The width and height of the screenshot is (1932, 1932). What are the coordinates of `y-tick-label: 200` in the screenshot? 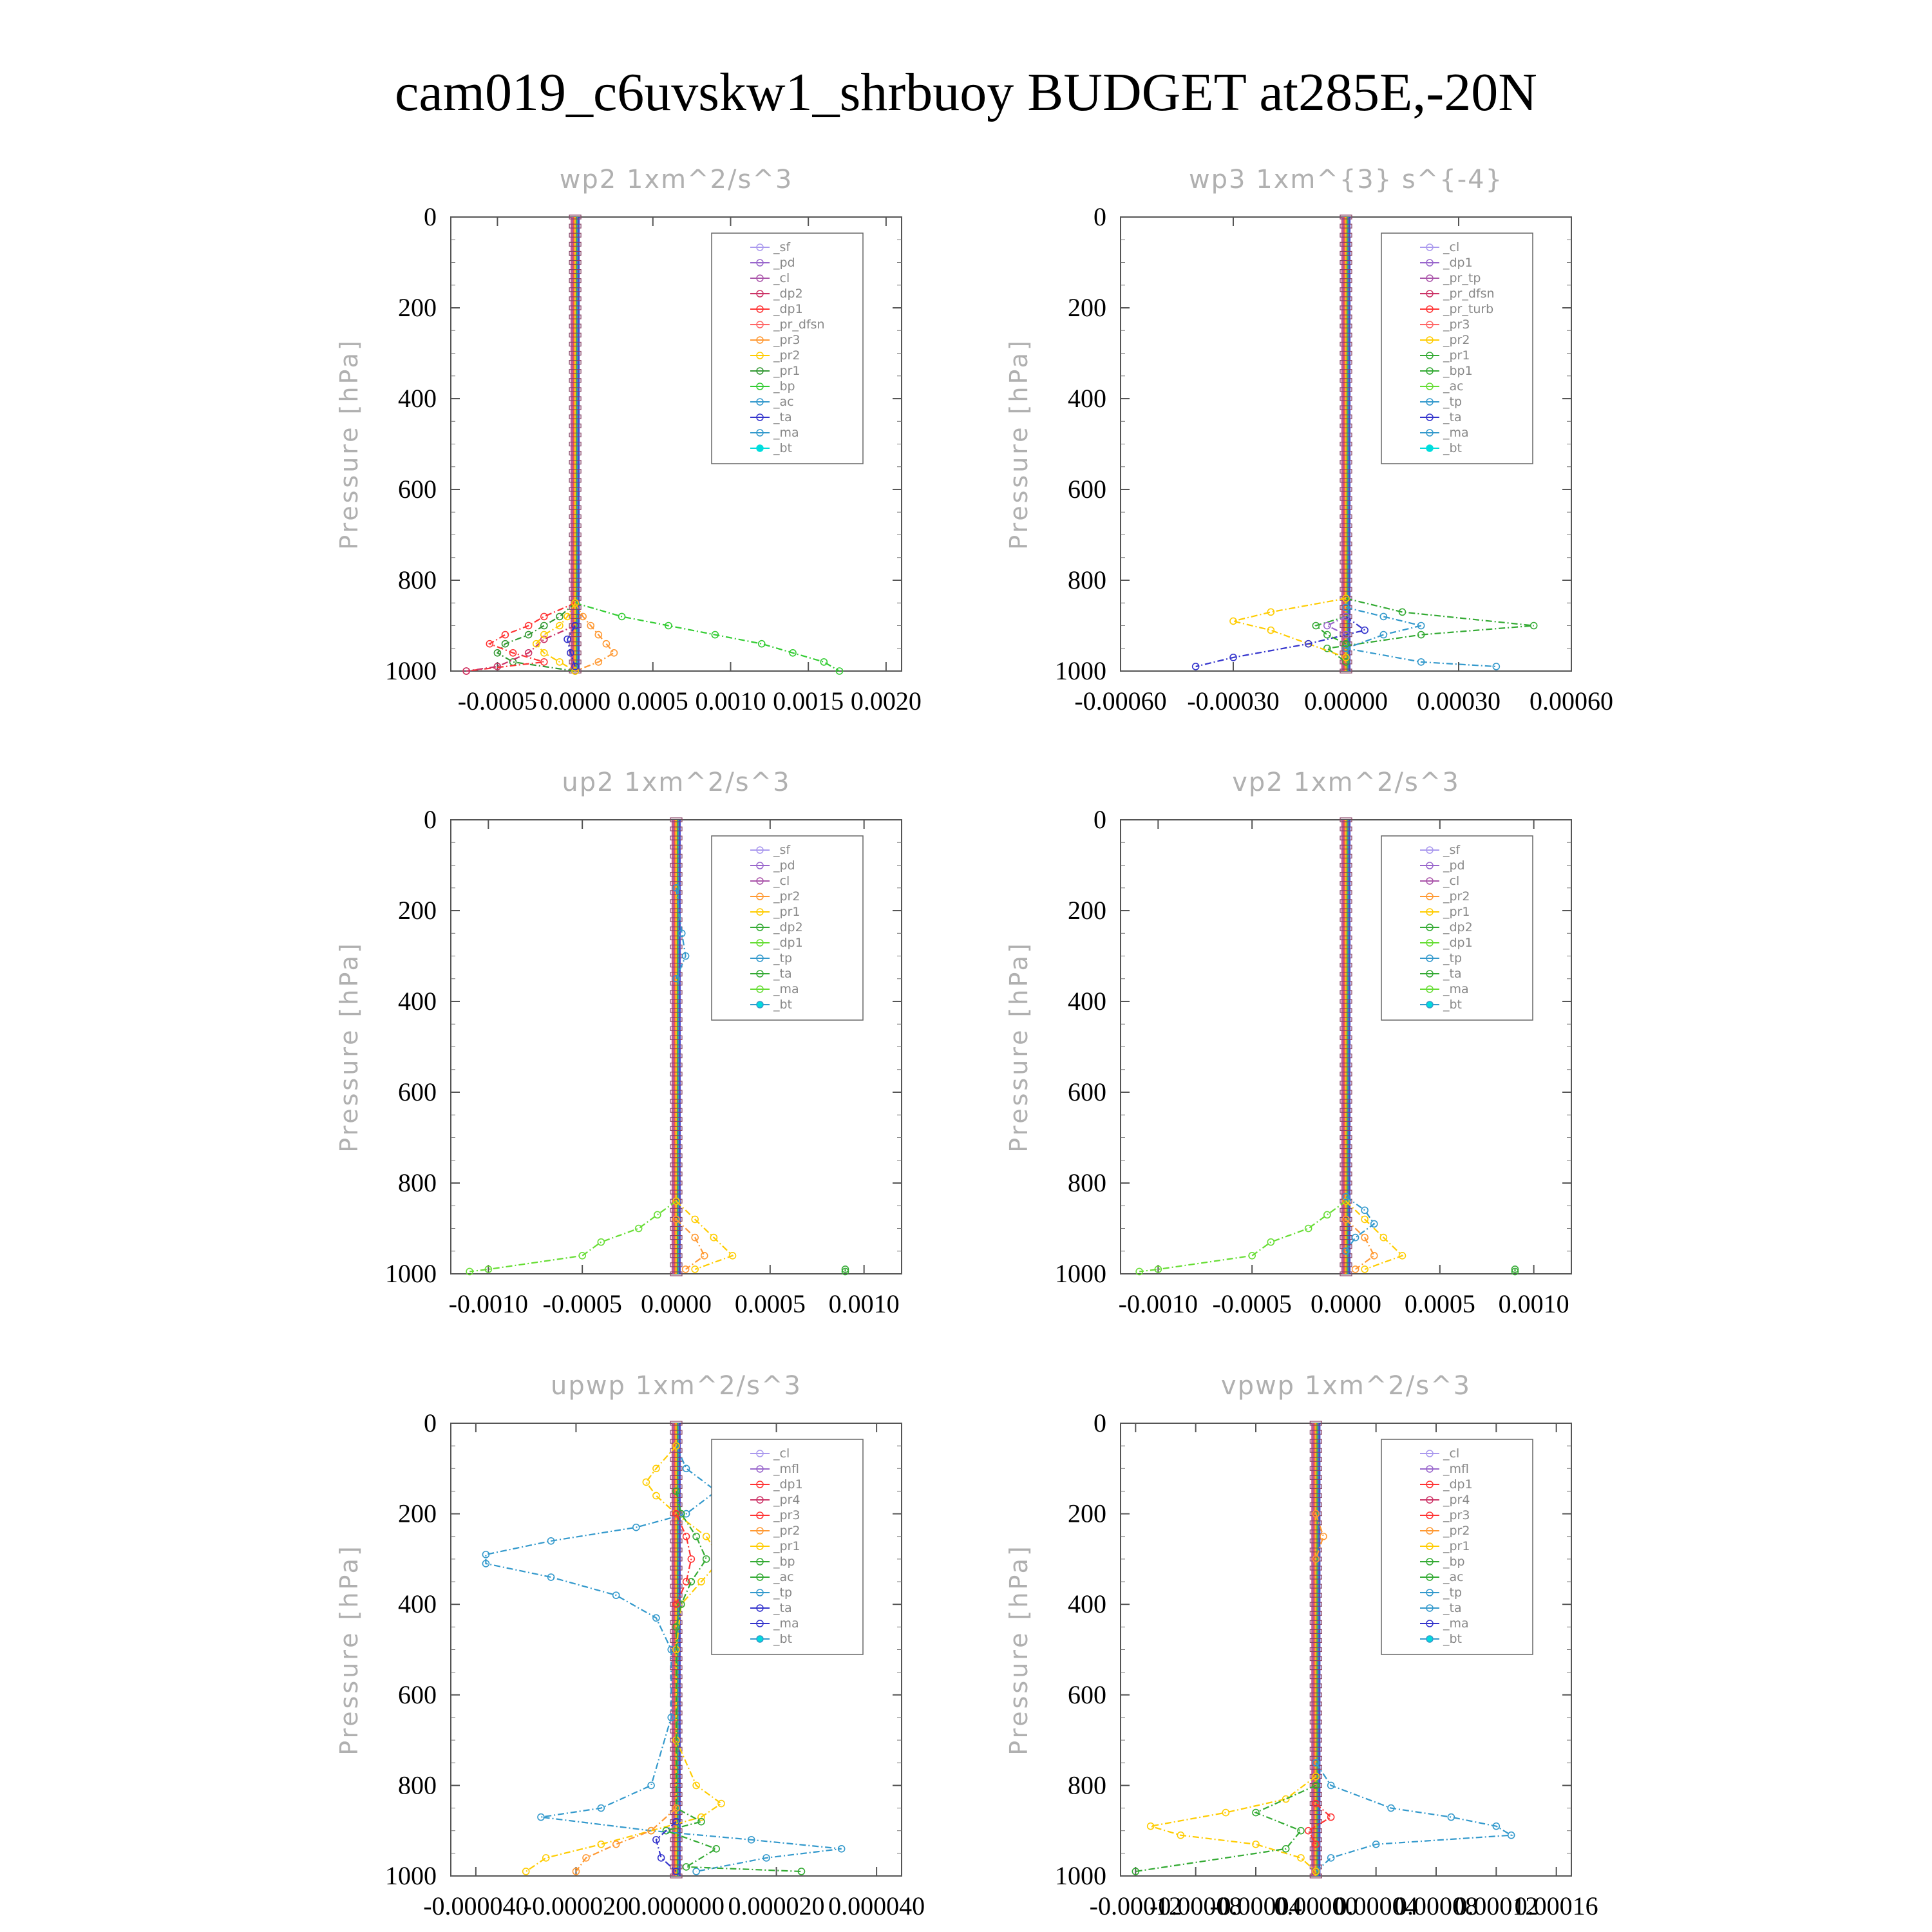 It's located at (417, 307).